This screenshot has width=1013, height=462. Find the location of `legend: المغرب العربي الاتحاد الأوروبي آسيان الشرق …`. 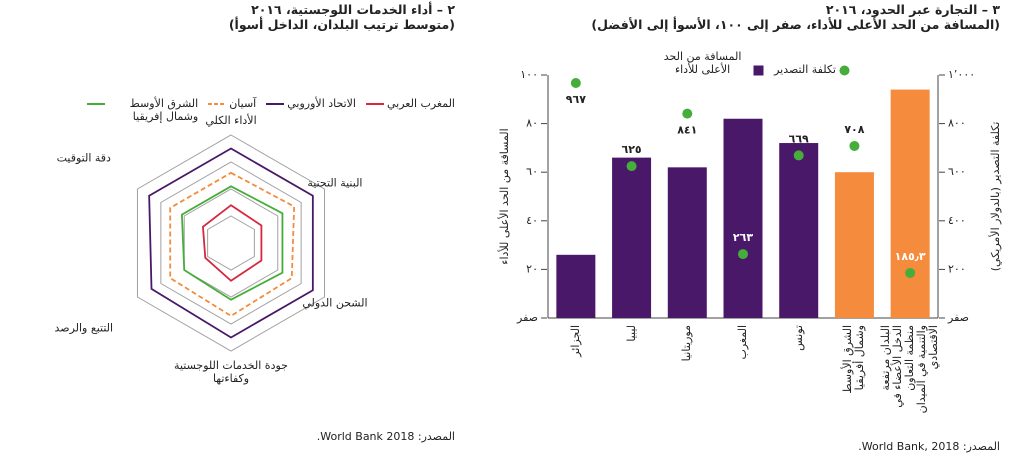

legend: المغرب العربي الاتحاد الأوروبي آسيان الشرق … is located at coordinates (227, 110).